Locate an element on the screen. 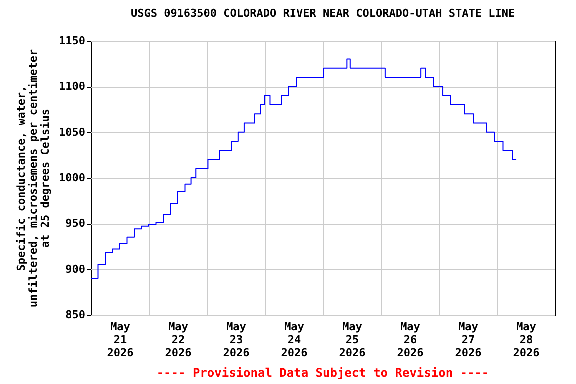  y-tick-label: 1050 is located at coordinates (72, 132).